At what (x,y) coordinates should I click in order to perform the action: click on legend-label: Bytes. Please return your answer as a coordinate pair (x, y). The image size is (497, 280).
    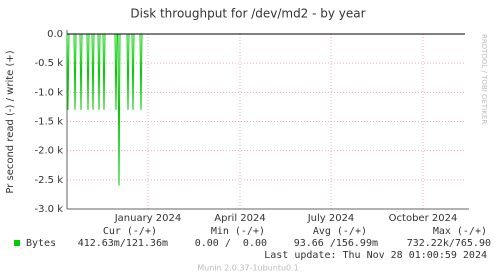
    Looking at the image, I should click on (41, 243).